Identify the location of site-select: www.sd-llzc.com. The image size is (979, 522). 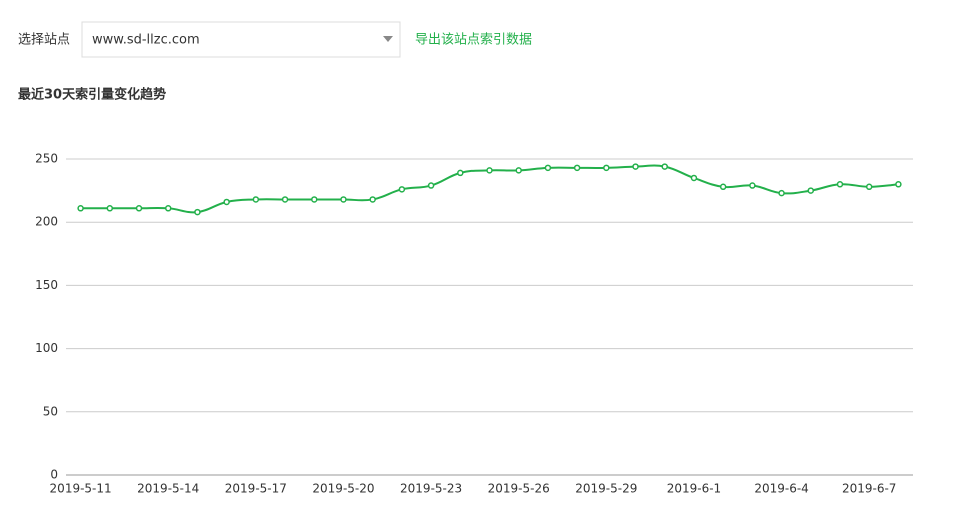
(241, 39).